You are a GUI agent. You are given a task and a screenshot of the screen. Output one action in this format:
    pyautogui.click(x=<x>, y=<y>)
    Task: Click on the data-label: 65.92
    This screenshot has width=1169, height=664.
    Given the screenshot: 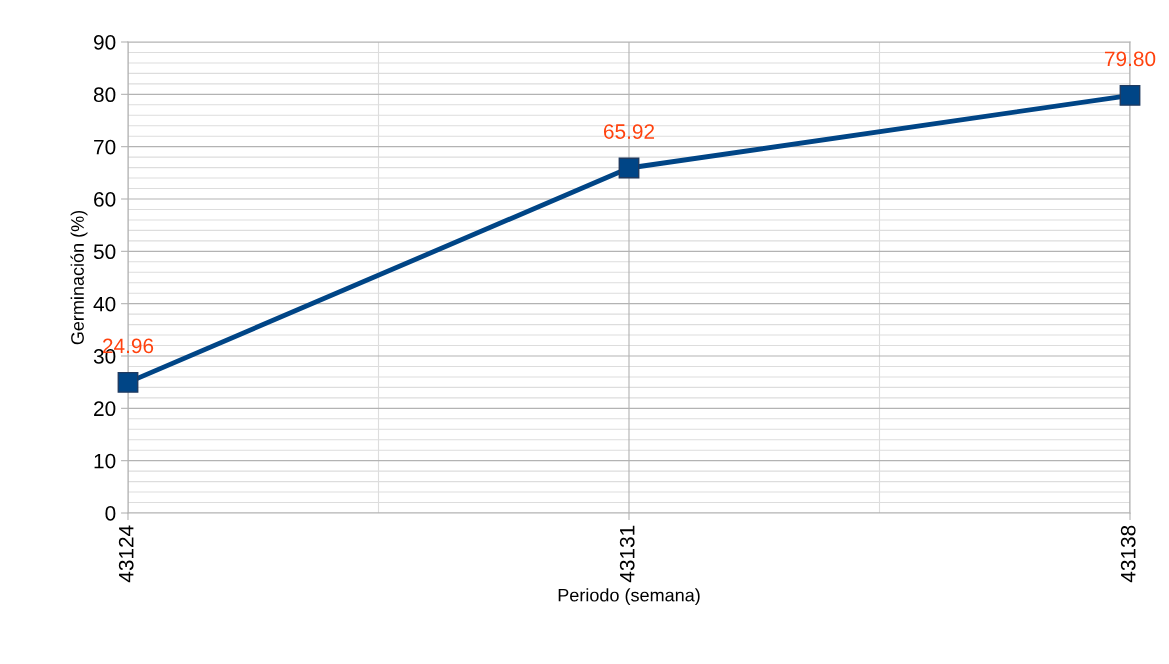 What is the action you would take?
    pyautogui.click(x=629, y=131)
    